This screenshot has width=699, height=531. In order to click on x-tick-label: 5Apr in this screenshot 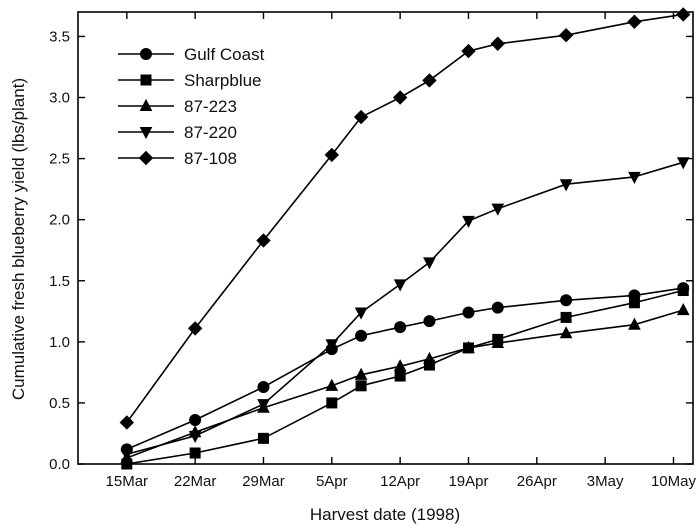, I will do `click(332, 481)`.